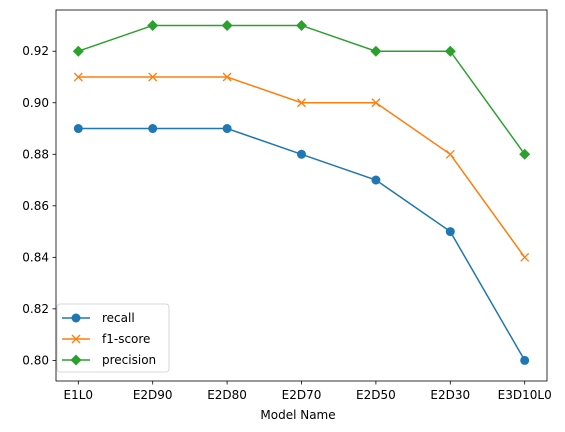 This screenshot has height=432, width=565. Describe the element at coordinates (79, 395) in the screenshot. I see `x-tick-label: E1L0` at that location.